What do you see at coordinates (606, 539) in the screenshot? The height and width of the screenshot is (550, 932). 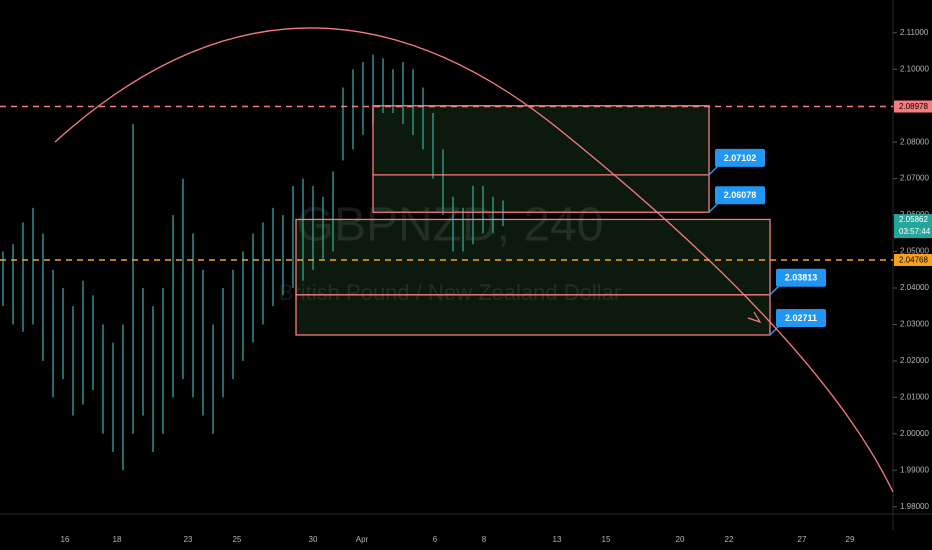 I see `time-tick-label: 15` at bounding box center [606, 539].